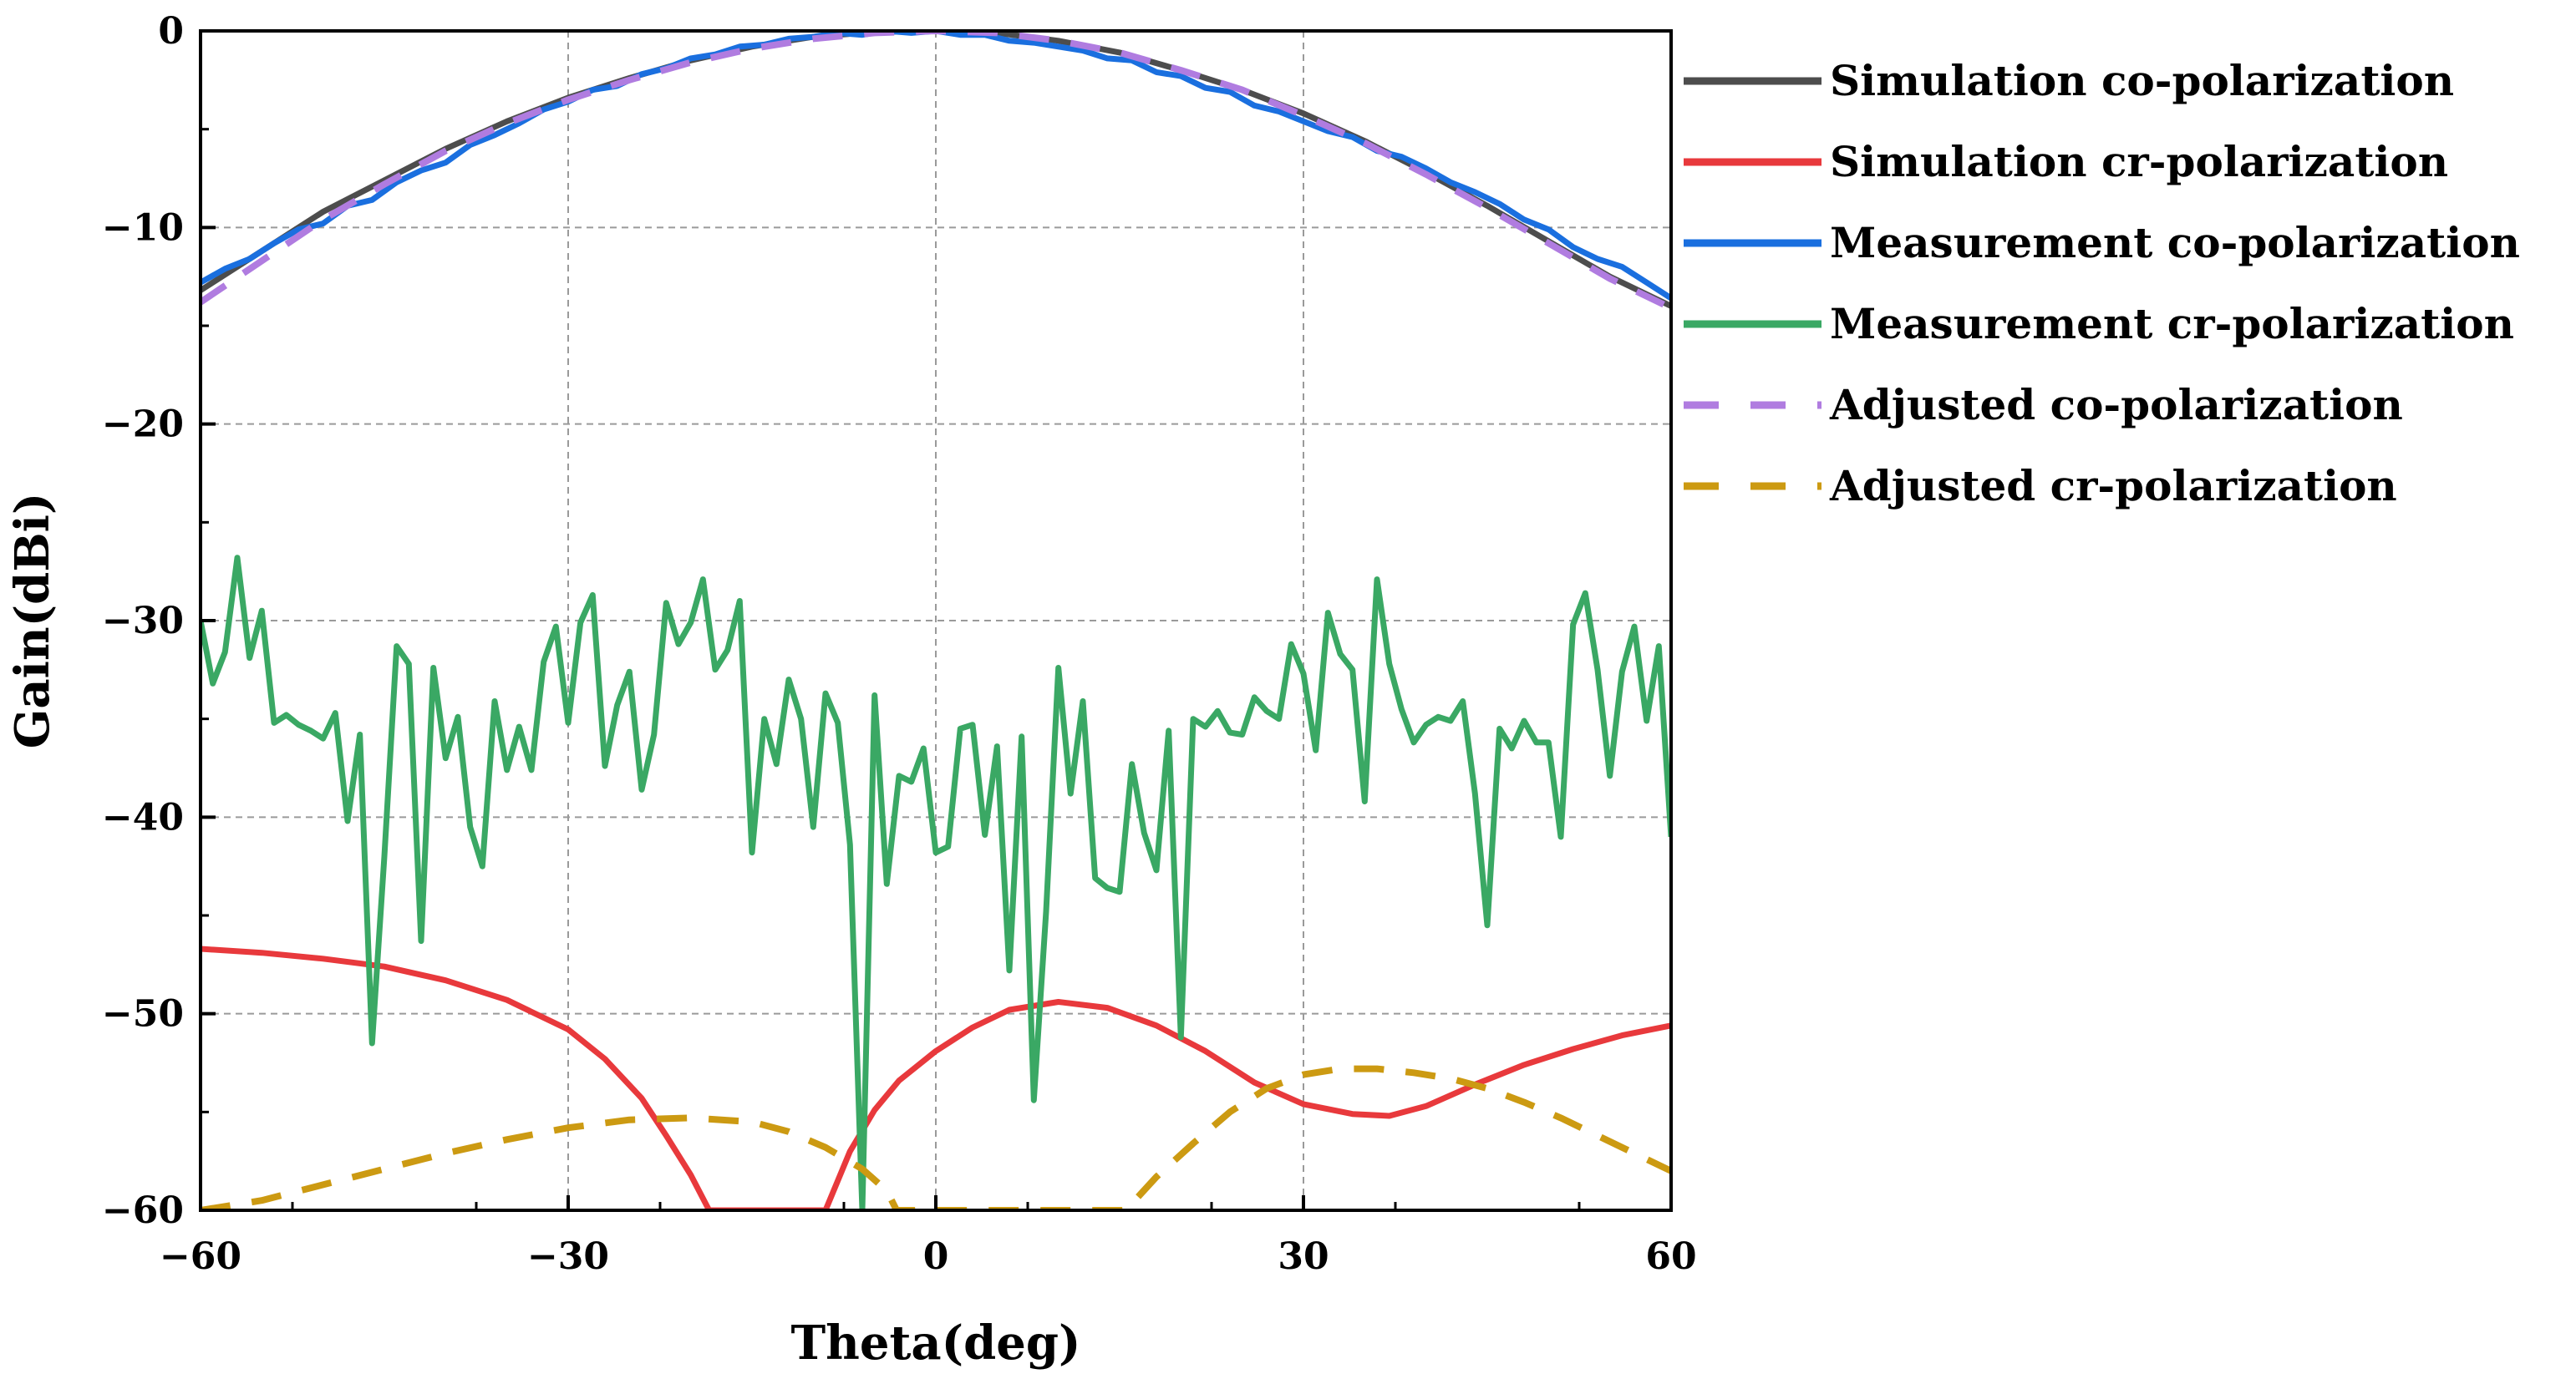 The image size is (2576, 1374). What do you see at coordinates (2113, 486) in the screenshot?
I see `legend-label-6: Adjusted cr-polarization` at bounding box center [2113, 486].